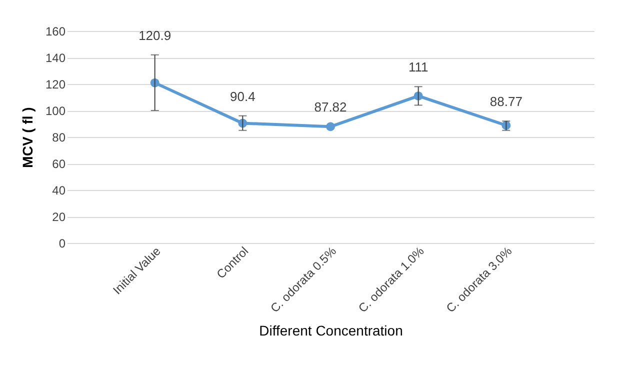  Describe the element at coordinates (330, 107) in the screenshot. I see `data-label: 87.82` at that location.